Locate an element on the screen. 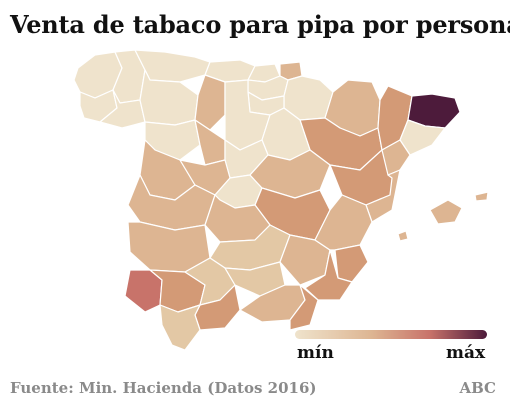  province-tarragona is located at coordinates (396, 157).